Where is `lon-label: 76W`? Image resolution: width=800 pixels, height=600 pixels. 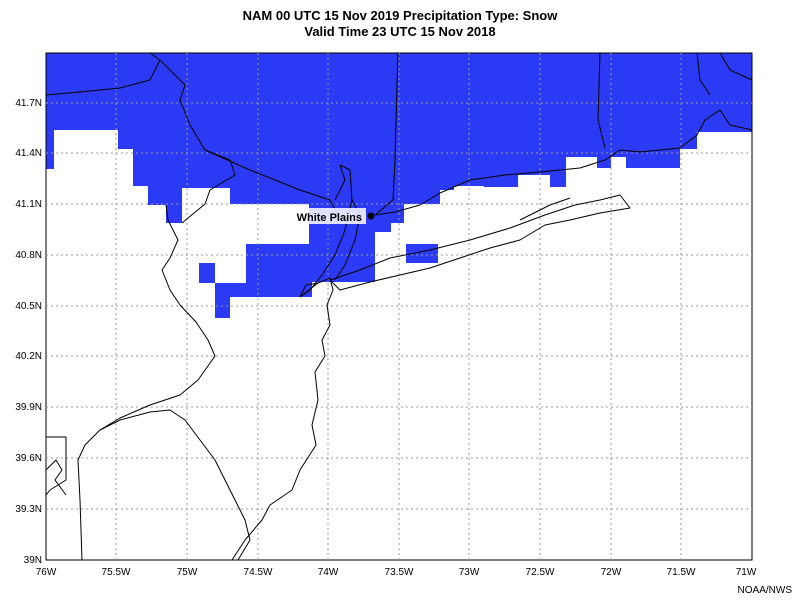 lon-label: 76W is located at coordinates (46, 572).